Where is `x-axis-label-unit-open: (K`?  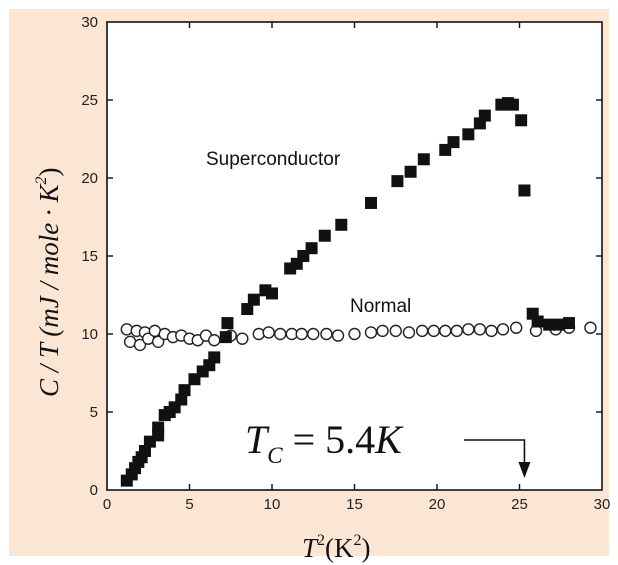 x-axis-label-unit-open: (K is located at coordinates (339, 548).